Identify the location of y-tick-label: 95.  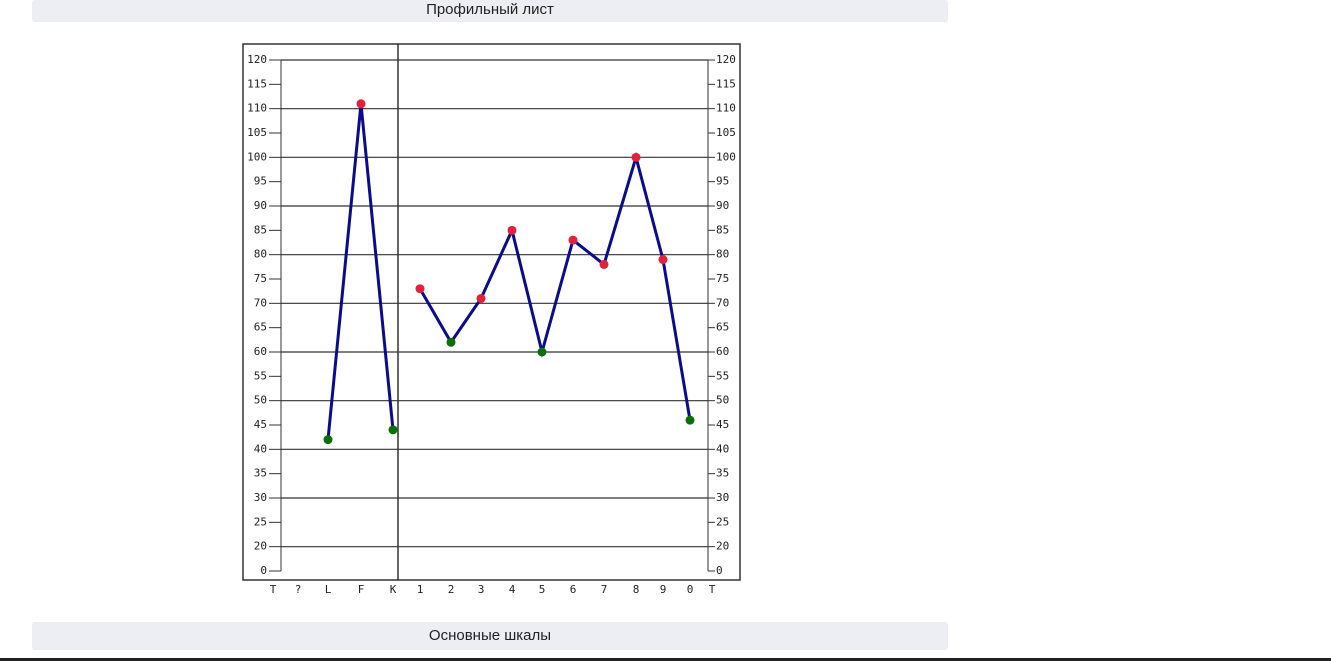
(260, 181).